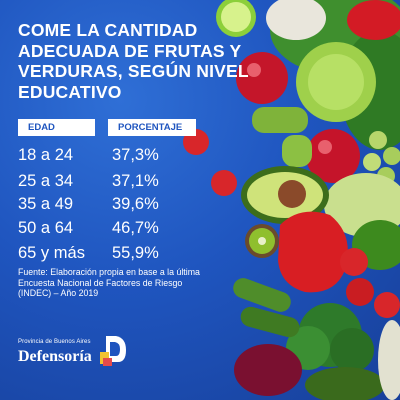 The height and width of the screenshot is (400, 400). Describe the element at coordinates (378, 140) in the screenshot. I see `grape-shape` at that location.